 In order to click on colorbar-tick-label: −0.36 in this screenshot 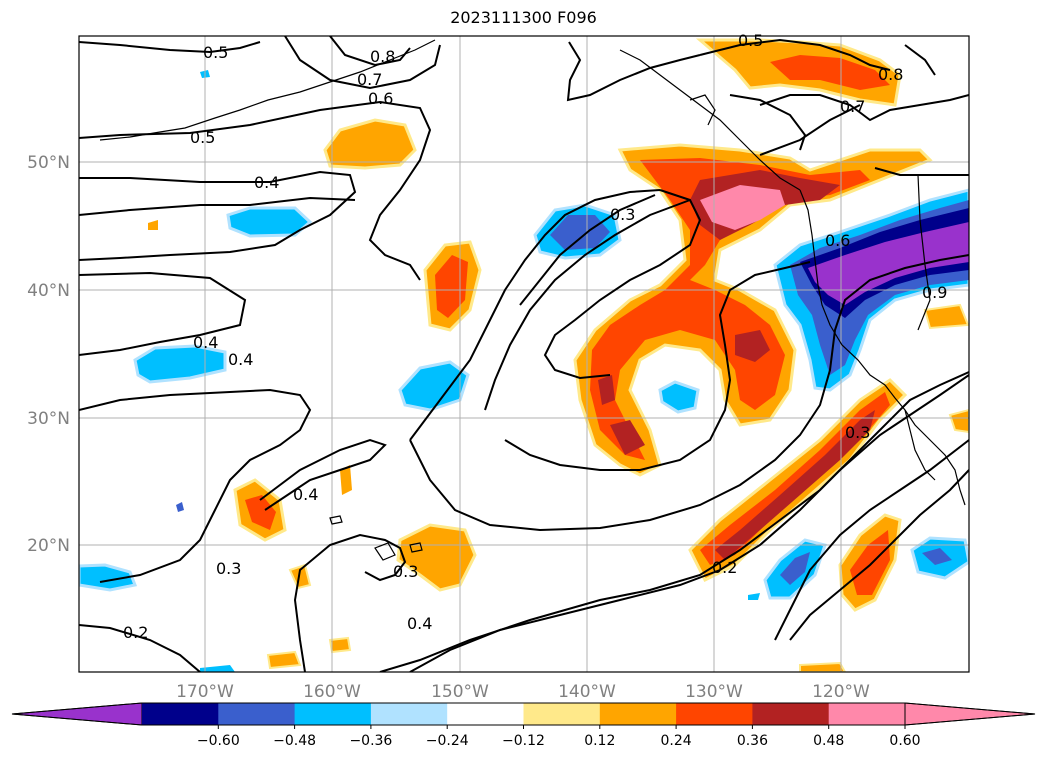, I will do `click(370, 741)`.